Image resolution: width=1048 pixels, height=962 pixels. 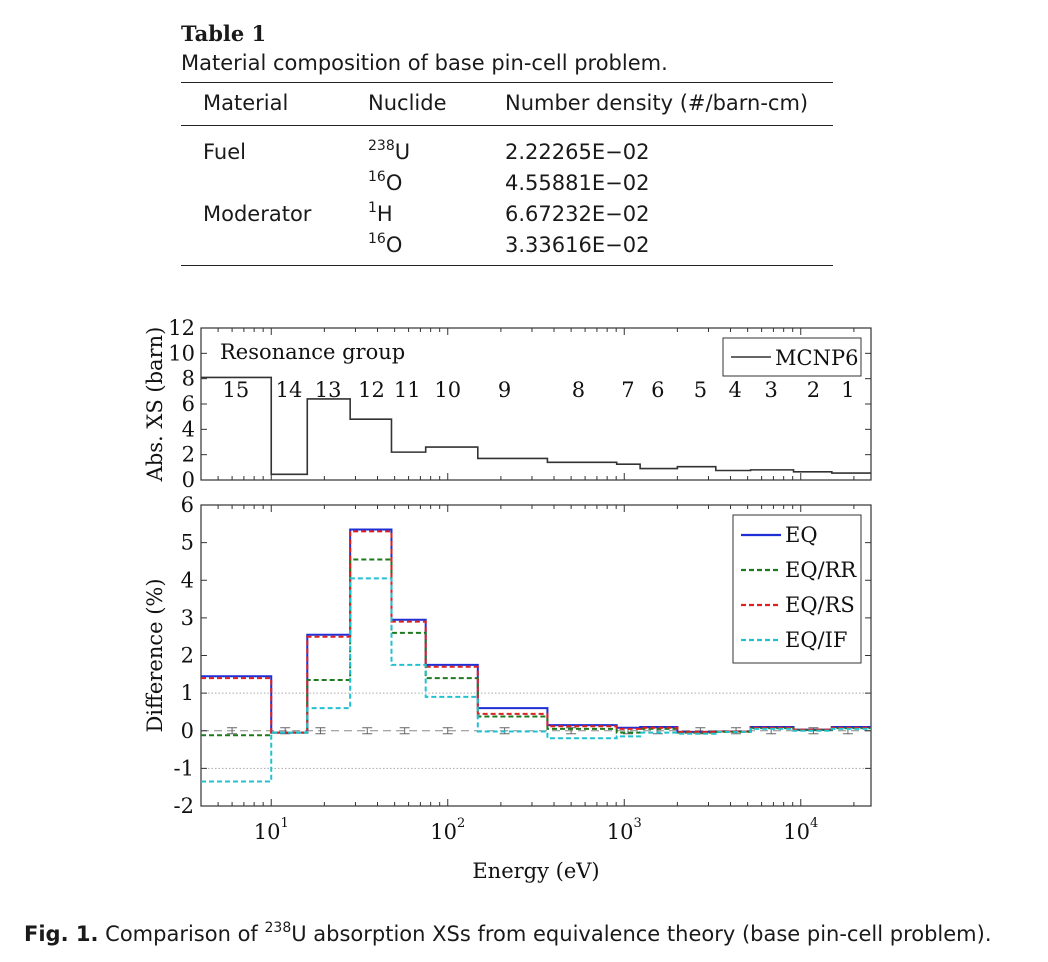 I want to click on x-tick-label: 10⁴, so click(x=800, y=830).